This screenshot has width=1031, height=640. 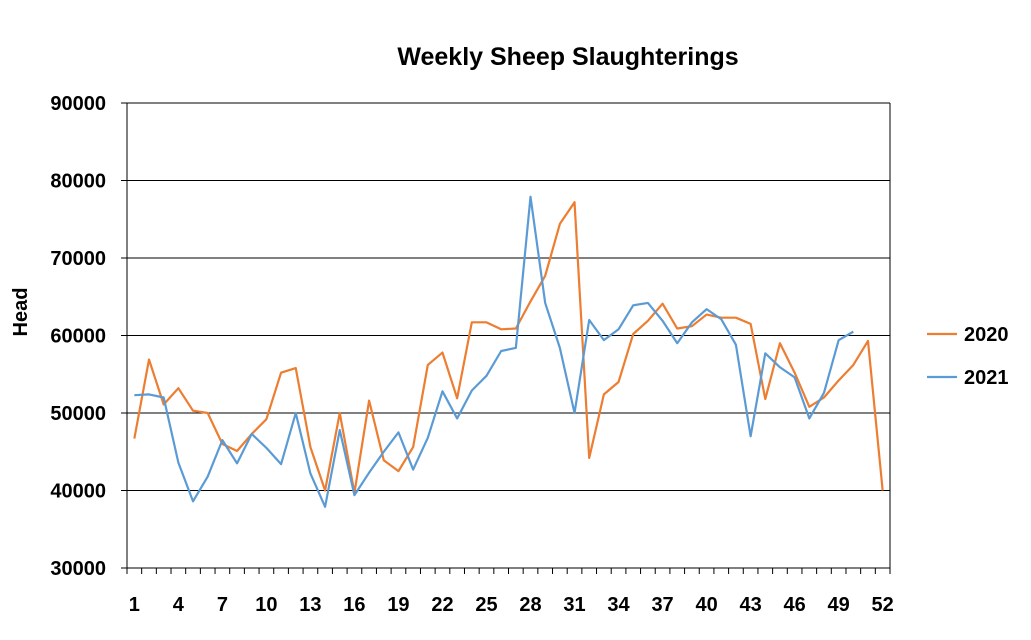 I want to click on legend-label: 2020, so click(x=986, y=335).